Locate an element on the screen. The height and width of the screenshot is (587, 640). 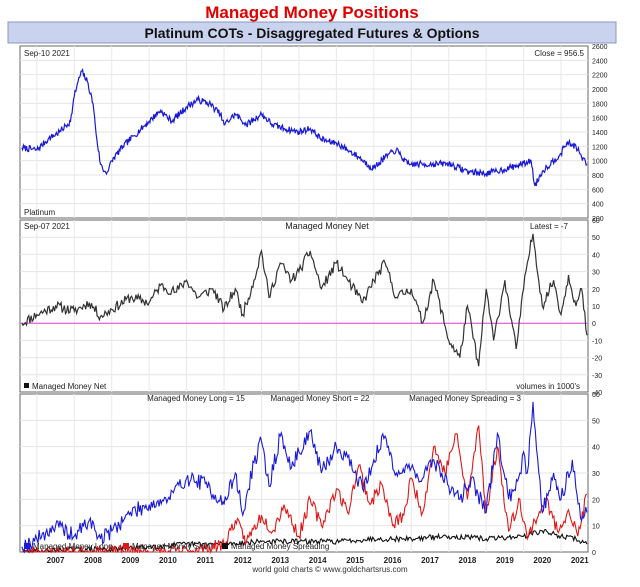
components-y-tick-label: 60 is located at coordinates (596, 395).